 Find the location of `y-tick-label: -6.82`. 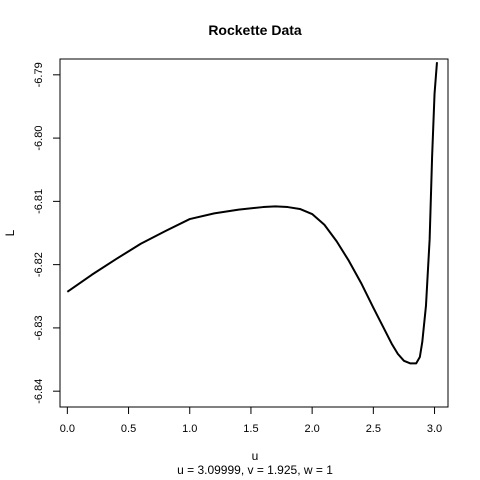

y-tick-label: -6.82 is located at coordinates (39, 264).